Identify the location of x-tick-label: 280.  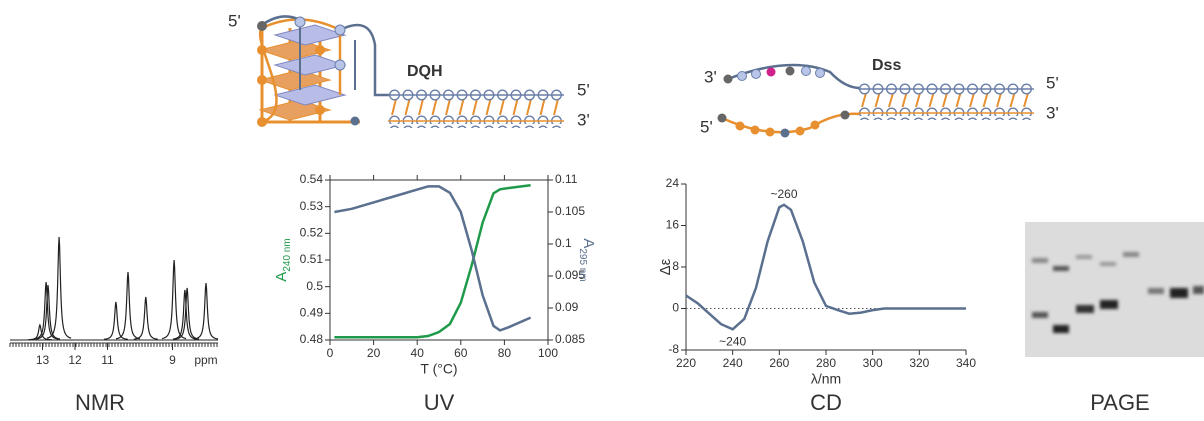
(826, 363).